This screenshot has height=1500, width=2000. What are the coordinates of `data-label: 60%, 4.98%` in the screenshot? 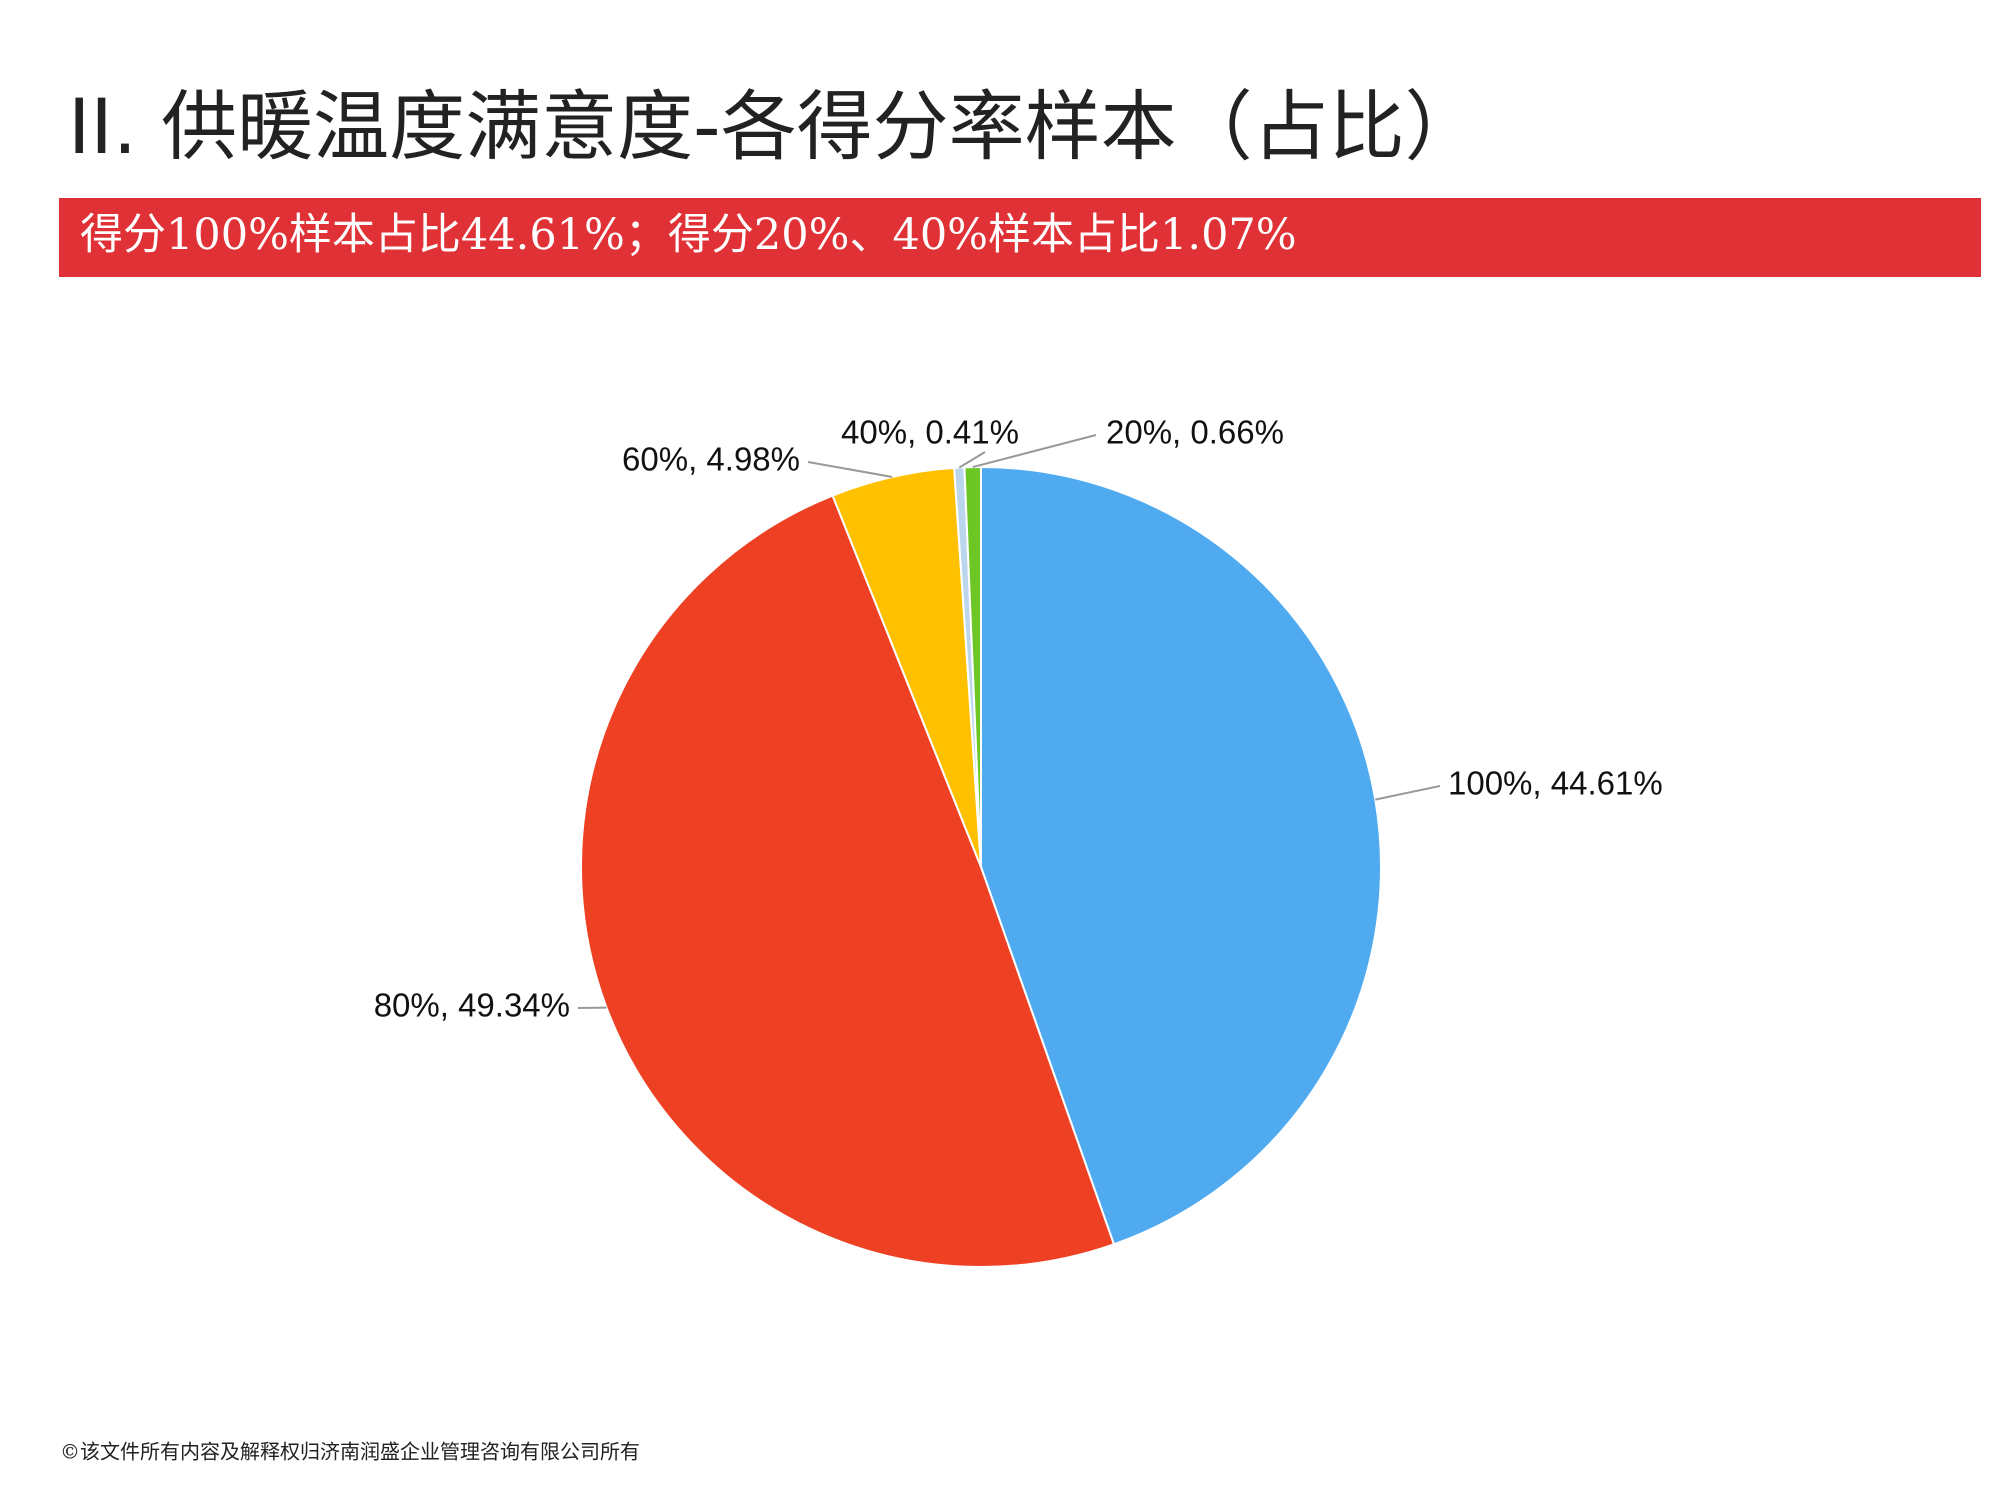 It's located at (711, 459).